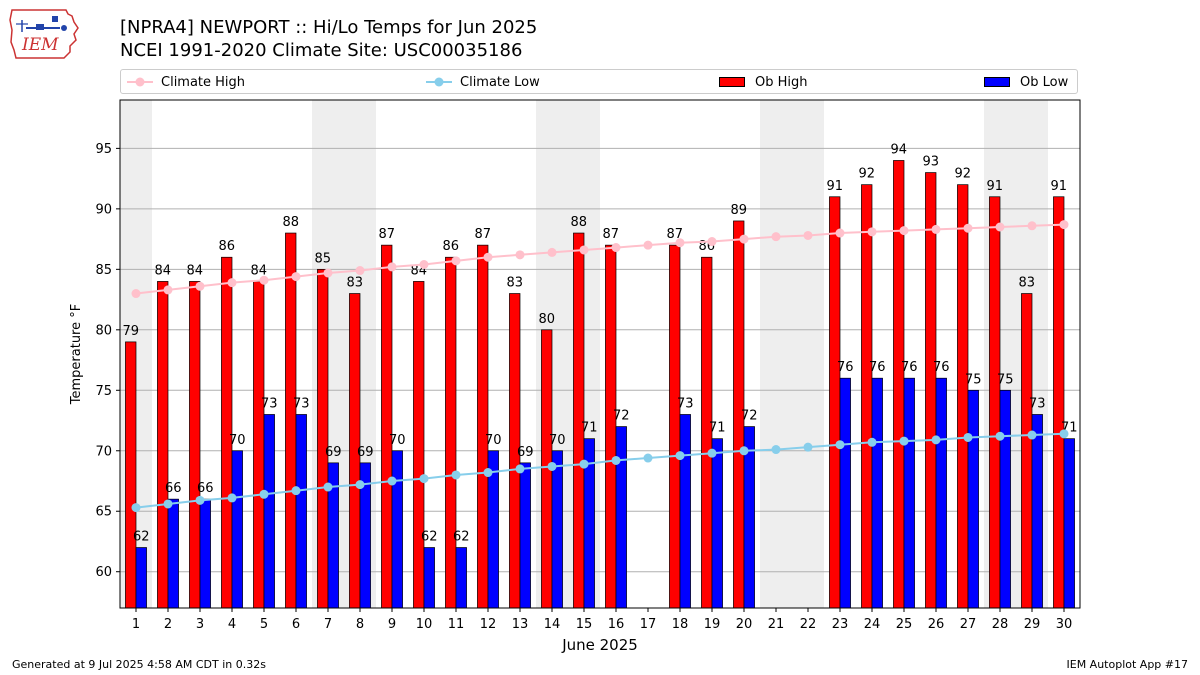 This screenshot has height=675, width=1200. What do you see at coordinates (130, 331) in the screenshot?
I see `ob-high-label-day-1: 79` at bounding box center [130, 331].